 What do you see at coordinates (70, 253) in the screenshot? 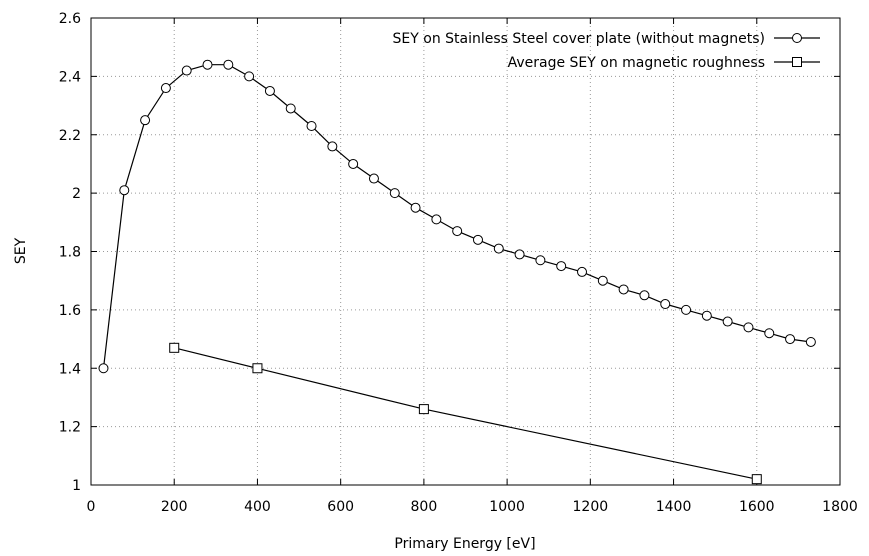
I see `y-tick-label: 1.8` at bounding box center [70, 253].